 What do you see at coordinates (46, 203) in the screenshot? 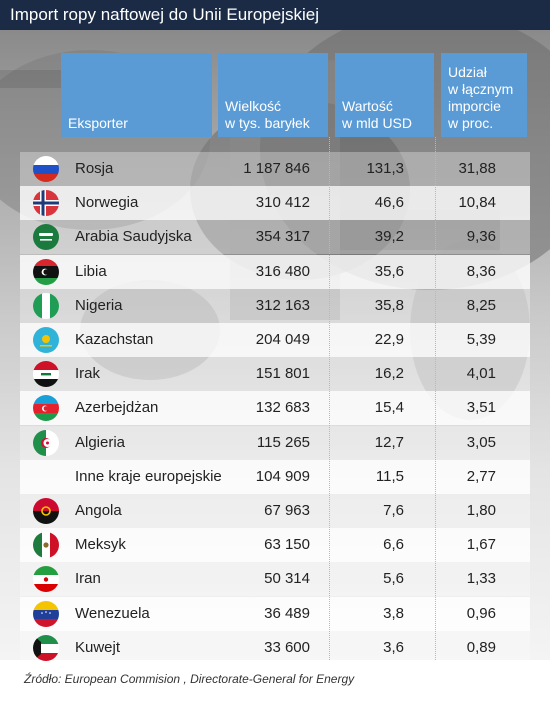
I see `norway-flag-icon` at bounding box center [46, 203].